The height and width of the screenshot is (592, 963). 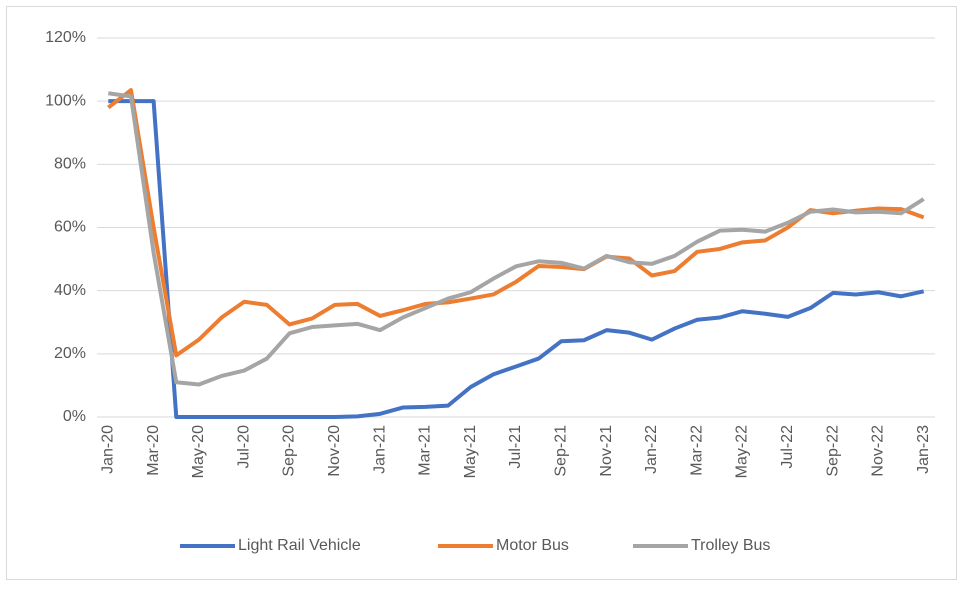 I want to click on x-tick-label: Mar-20, so click(x=153, y=450).